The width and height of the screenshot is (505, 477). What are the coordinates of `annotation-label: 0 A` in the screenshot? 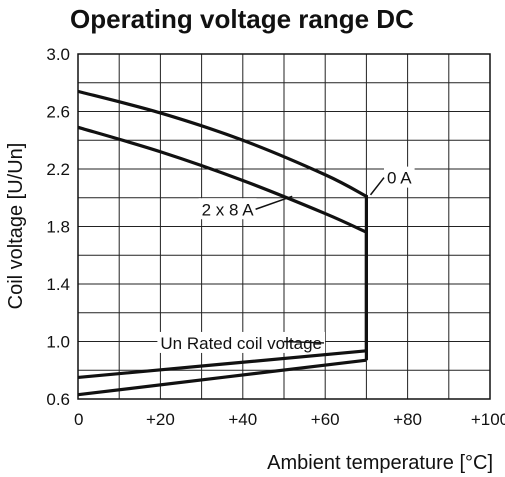 It's located at (399, 178).